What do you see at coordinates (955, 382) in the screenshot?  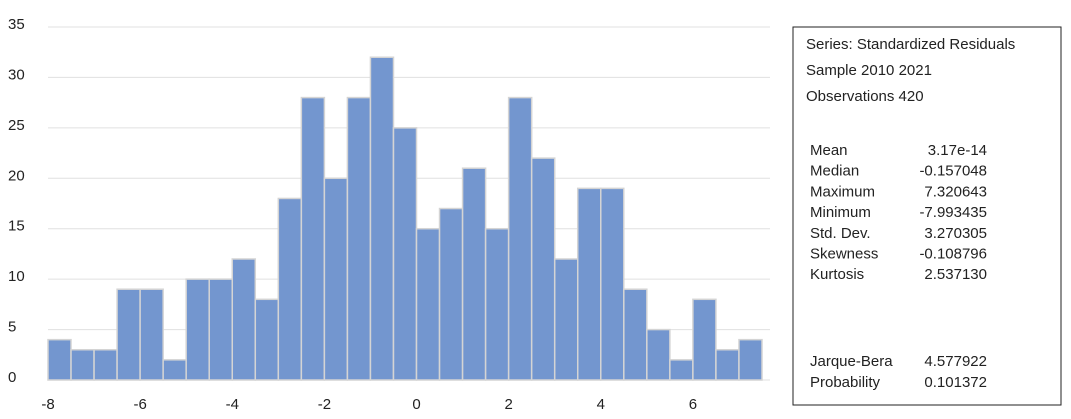 I see `stats-value: 0.101372` at bounding box center [955, 382].